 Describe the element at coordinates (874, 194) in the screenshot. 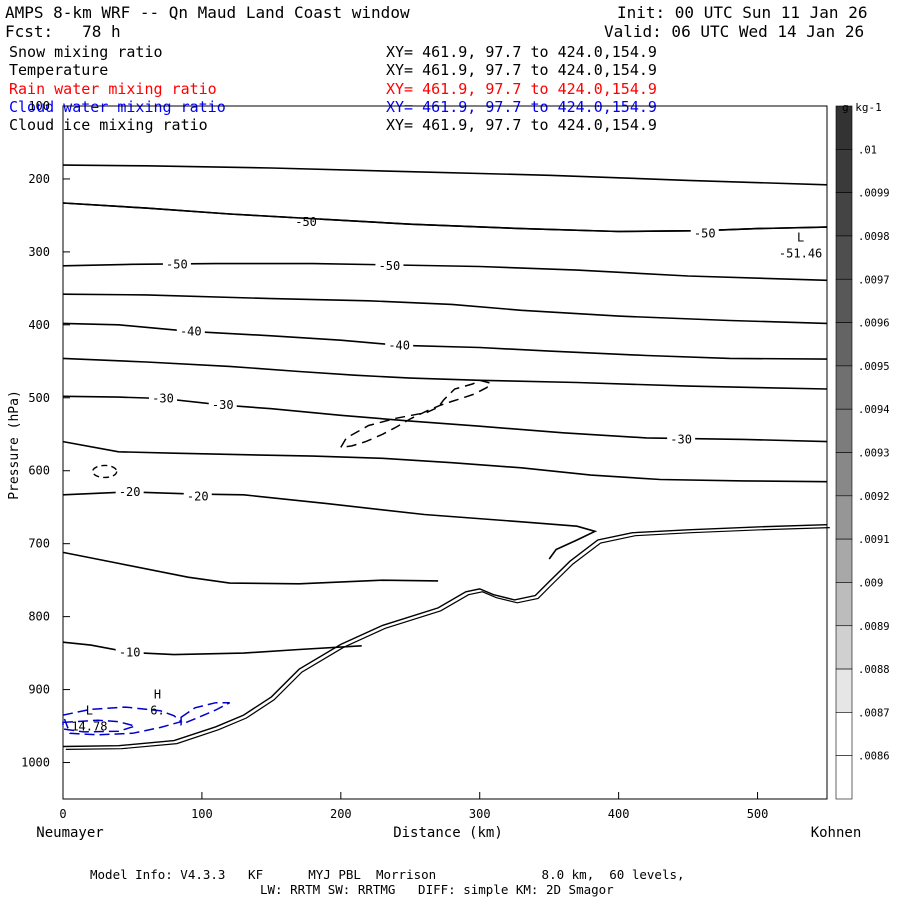

I see `colorbar-label: .0099` at that location.